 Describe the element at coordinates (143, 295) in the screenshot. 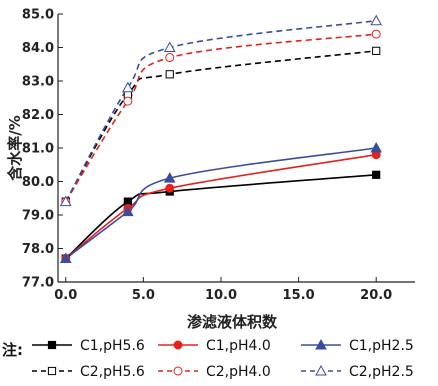

I see `x-tick-label: 5.0` at that location.